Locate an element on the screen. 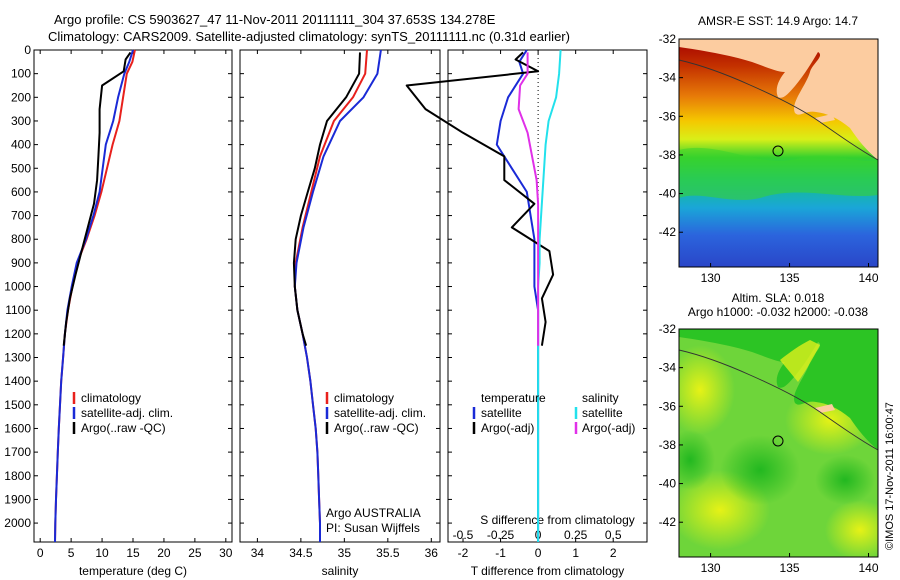  top-x-axis-label: S difference from climatology is located at coordinates (557, 520).